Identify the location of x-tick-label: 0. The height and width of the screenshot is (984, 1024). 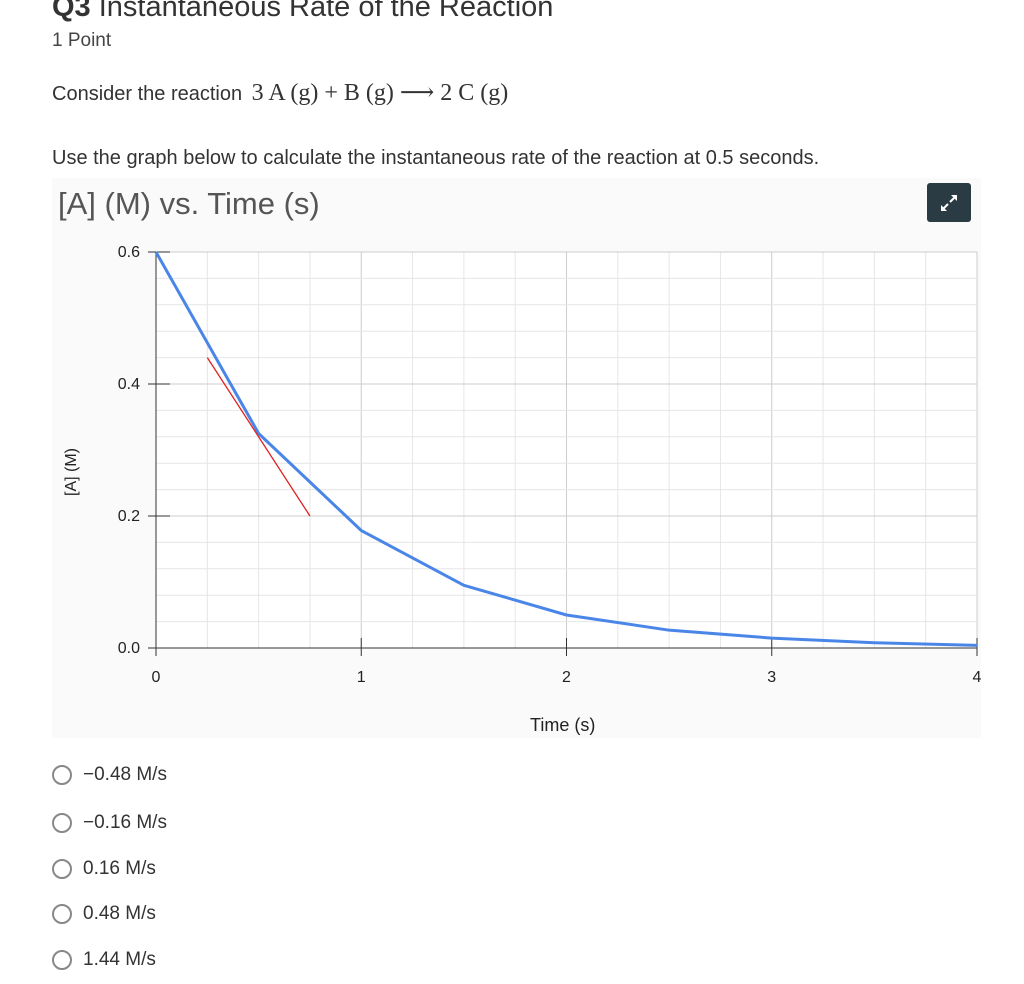
(156, 677).